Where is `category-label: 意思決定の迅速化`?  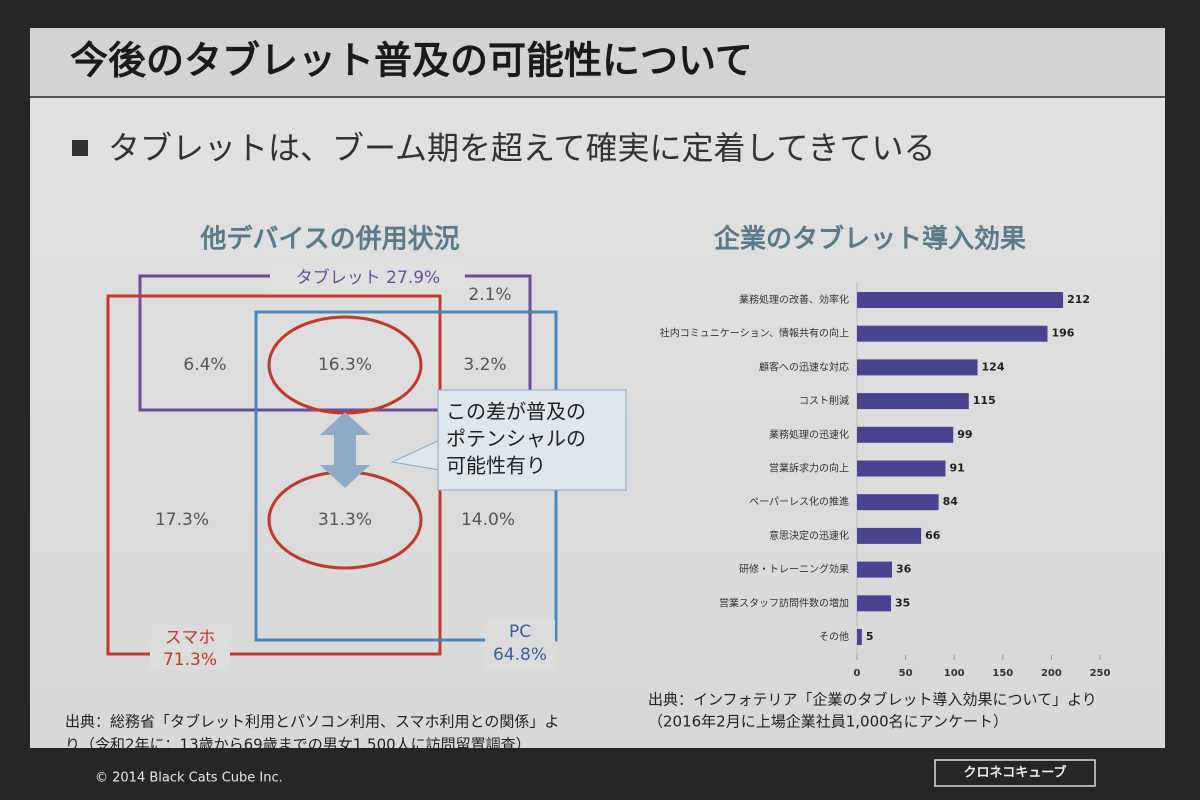
category-label: 意思決定の迅速化 is located at coordinates (809, 535).